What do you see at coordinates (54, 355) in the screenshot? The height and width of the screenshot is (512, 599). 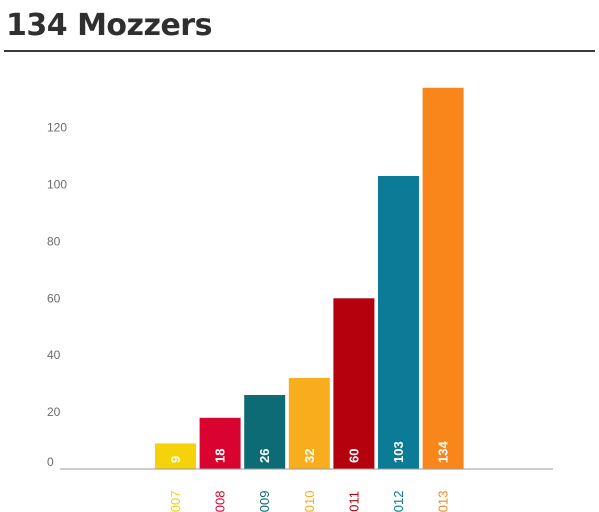 I see `y-tick-label: 40` at bounding box center [54, 355].